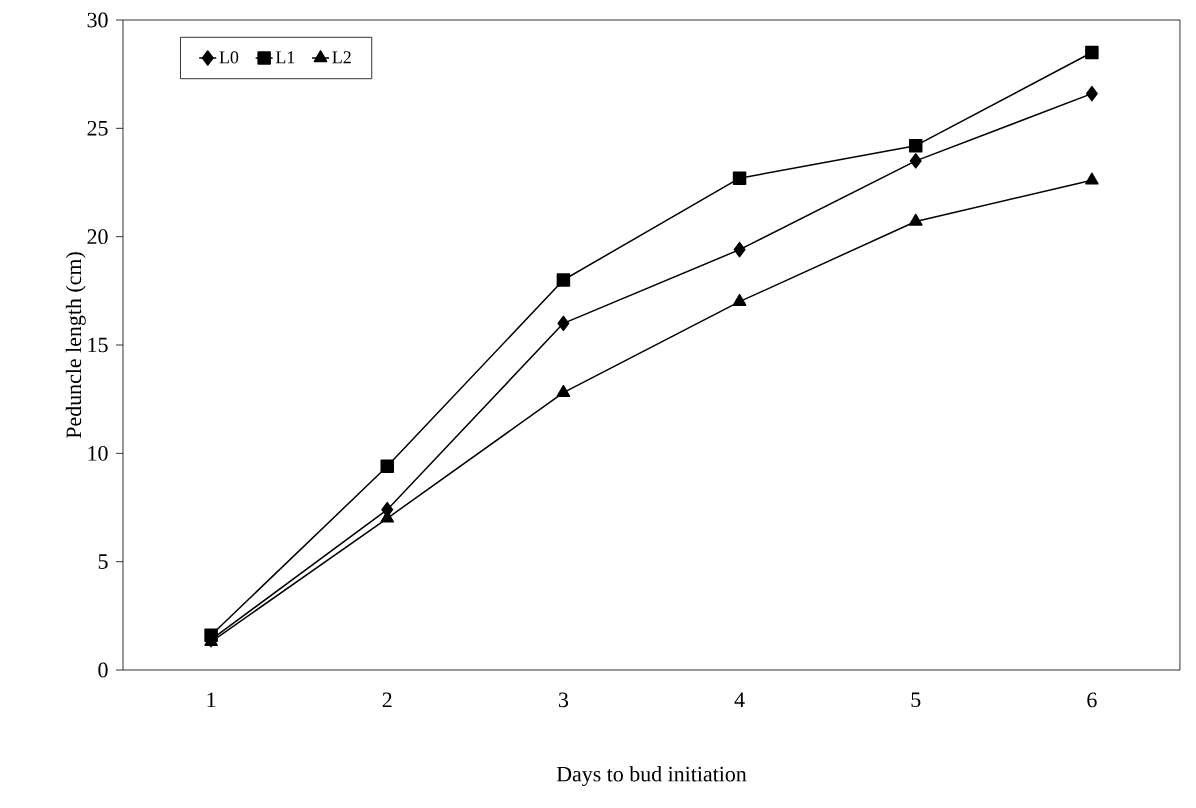 The width and height of the screenshot is (1196, 808). What do you see at coordinates (211, 699) in the screenshot?
I see `x-tick-label: 1` at bounding box center [211, 699].